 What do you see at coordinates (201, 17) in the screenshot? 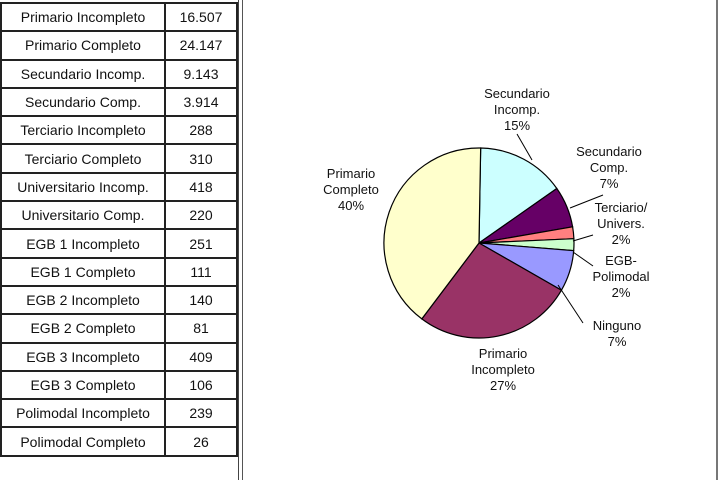
I see `row-value: 16.507` at bounding box center [201, 17].